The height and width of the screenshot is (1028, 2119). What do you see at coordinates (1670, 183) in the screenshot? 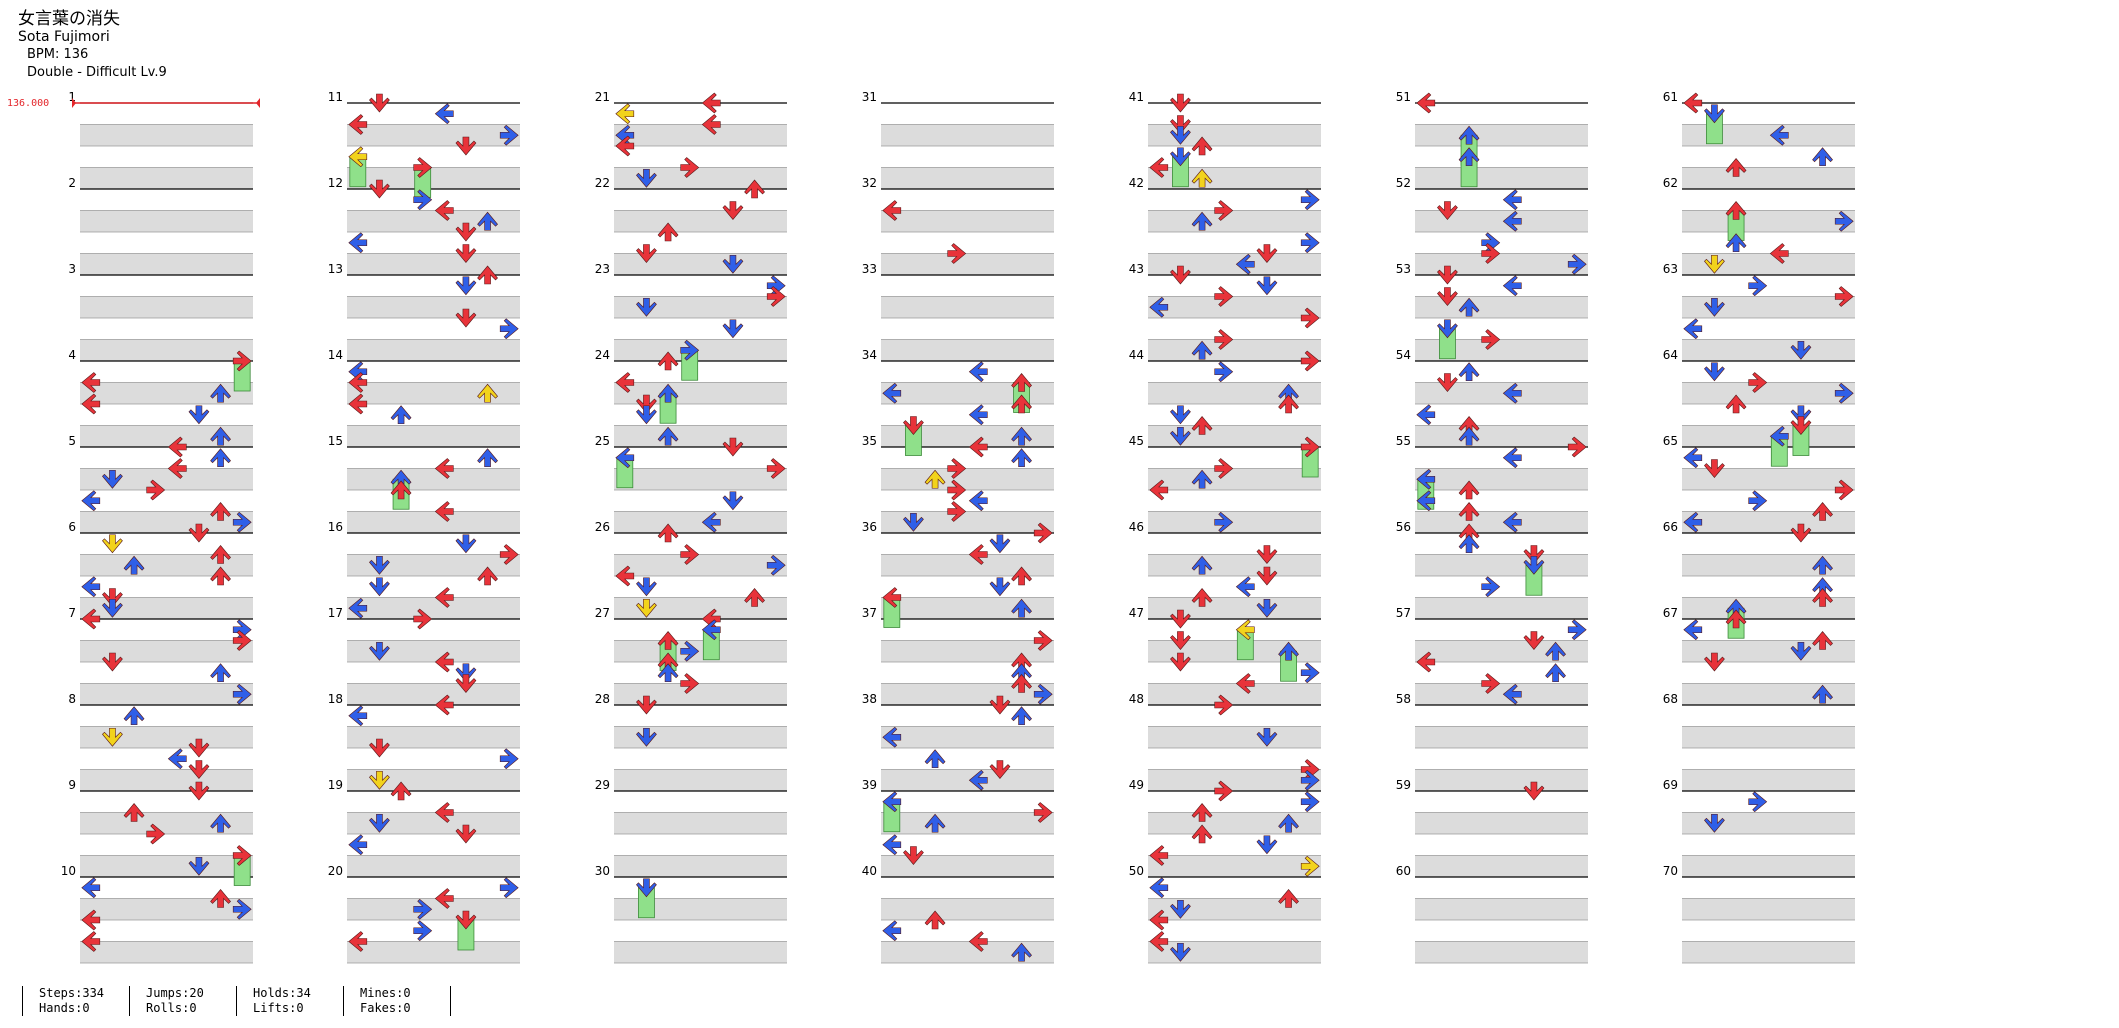
I see `measure-number: 62` at bounding box center [1670, 183].